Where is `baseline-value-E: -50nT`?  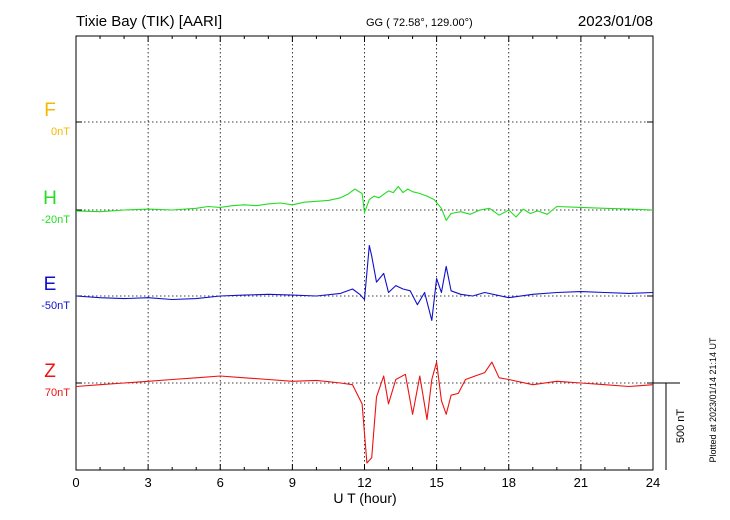
baseline-value-E: -50nT is located at coordinates (55, 306).